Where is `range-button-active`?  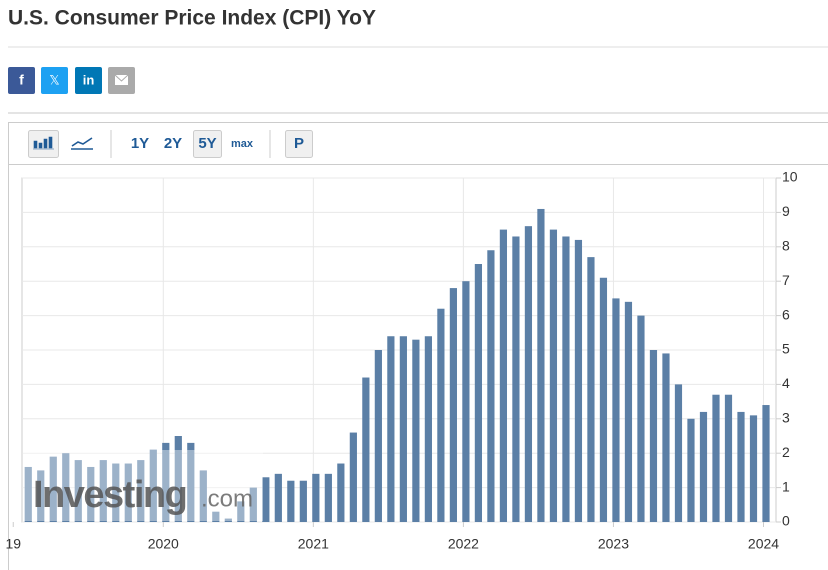
range-button-active is located at coordinates (207, 144).